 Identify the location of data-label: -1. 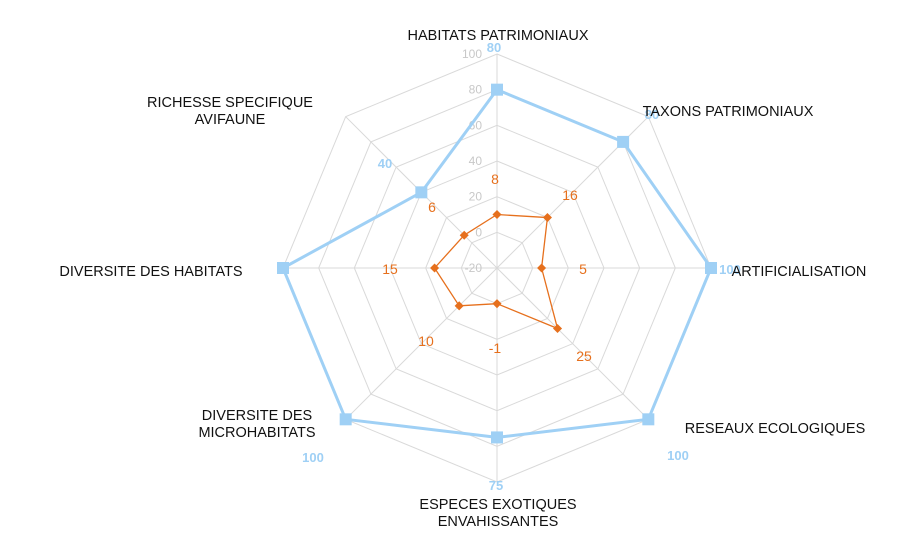
(495, 348).